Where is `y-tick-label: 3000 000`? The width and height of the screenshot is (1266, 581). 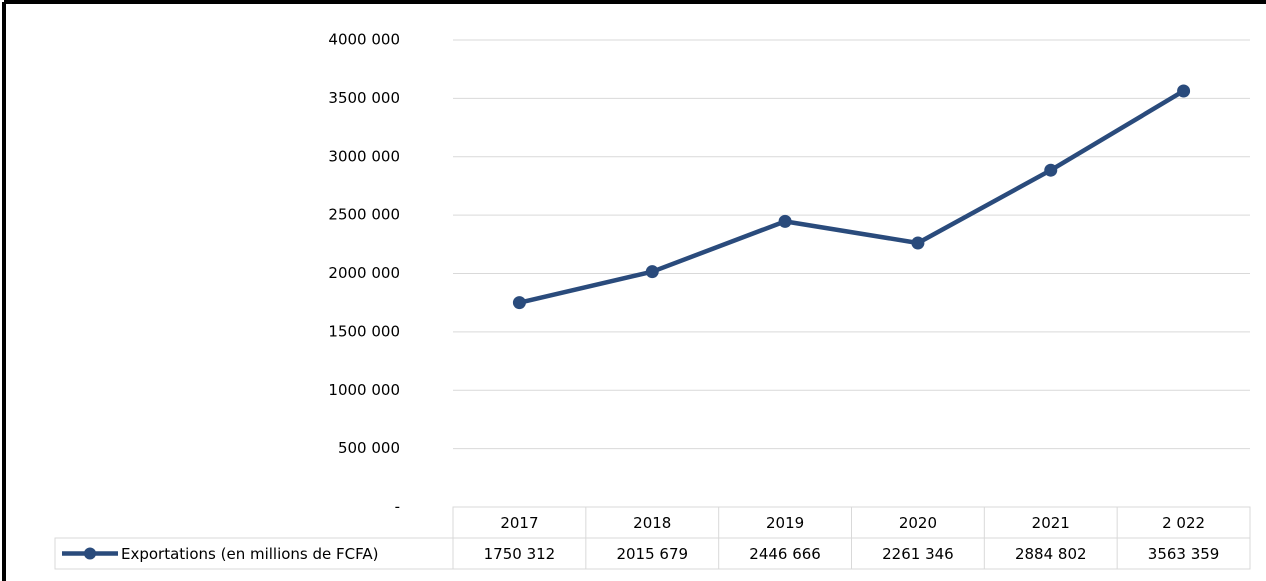 y-tick-label: 3000 000 is located at coordinates (364, 156).